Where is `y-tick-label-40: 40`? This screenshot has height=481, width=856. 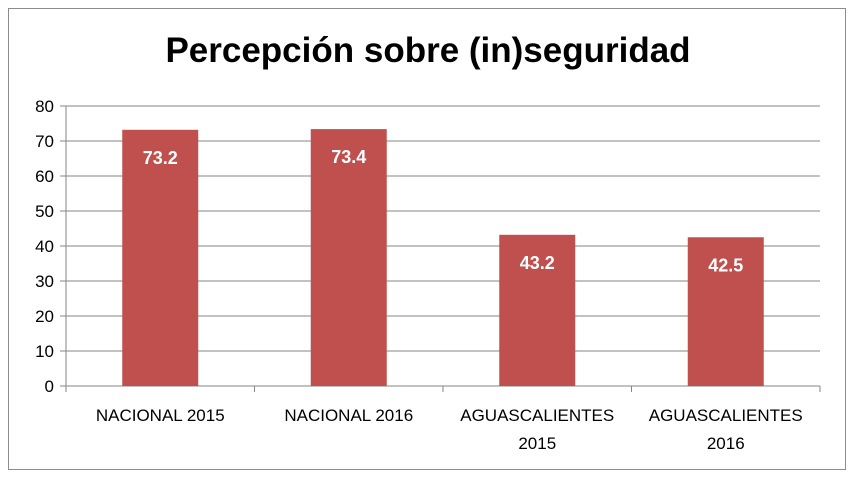 y-tick-label-40: 40 is located at coordinates (44, 246).